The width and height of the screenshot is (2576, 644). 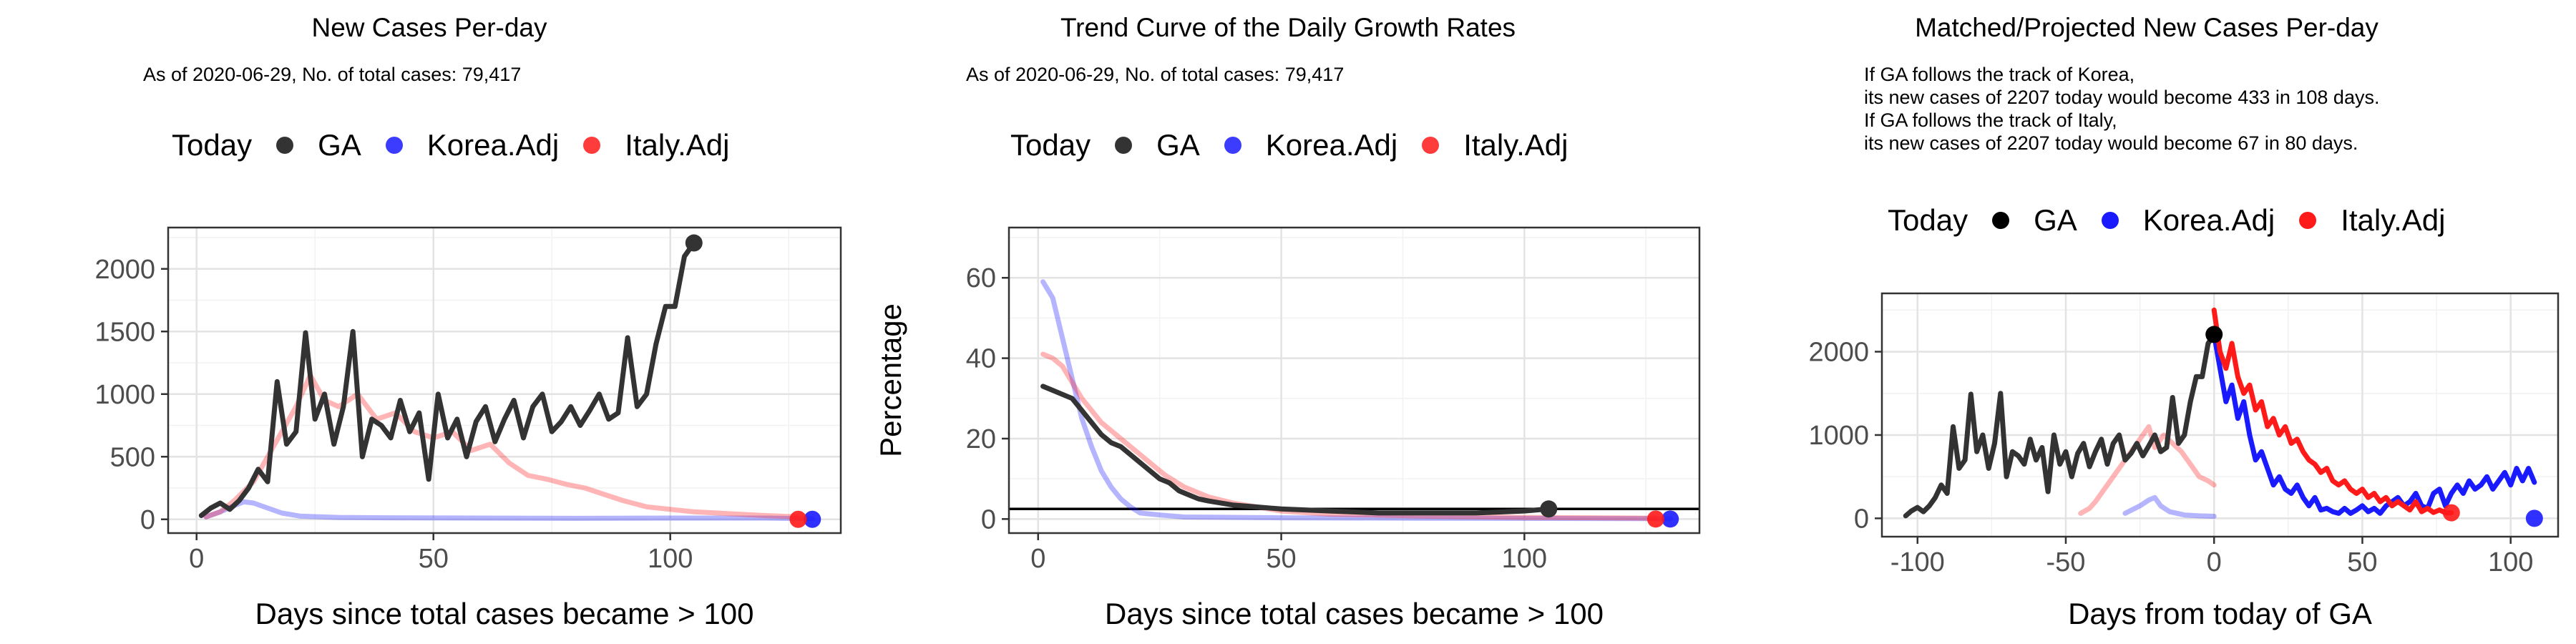 What do you see at coordinates (981, 439) in the screenshot?
I see `y-tick-label: 20` at bounding box center [981, 439].